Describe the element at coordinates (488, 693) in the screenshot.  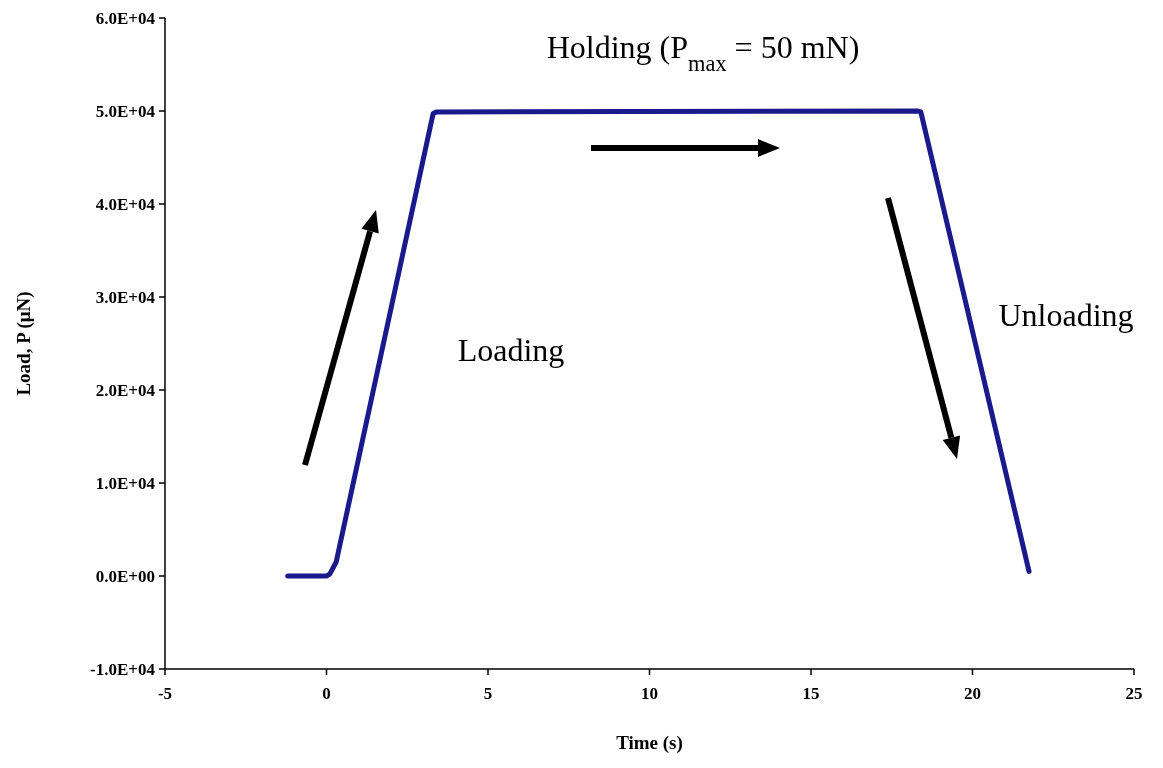
I see `x-tick-label: 5` at that location.